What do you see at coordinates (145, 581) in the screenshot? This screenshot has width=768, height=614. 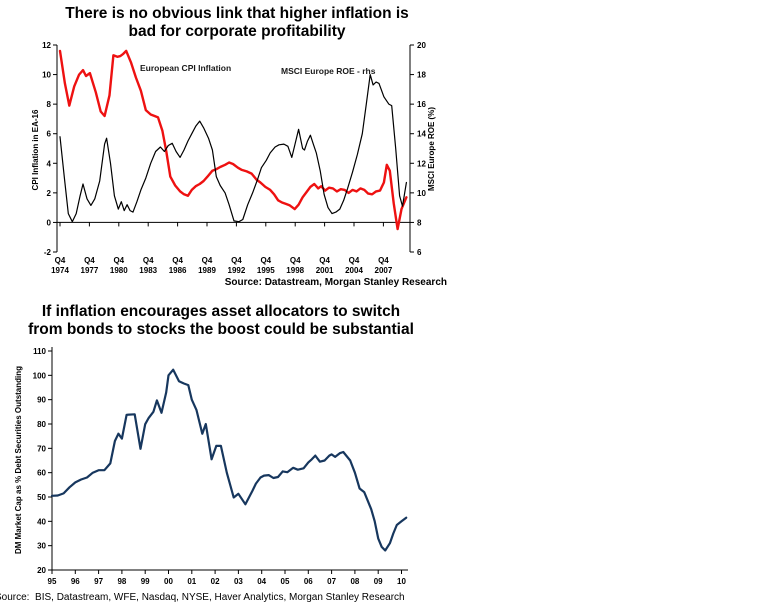 I see `bottom-x-tick-label: 99` at bounding box center [145, 581].